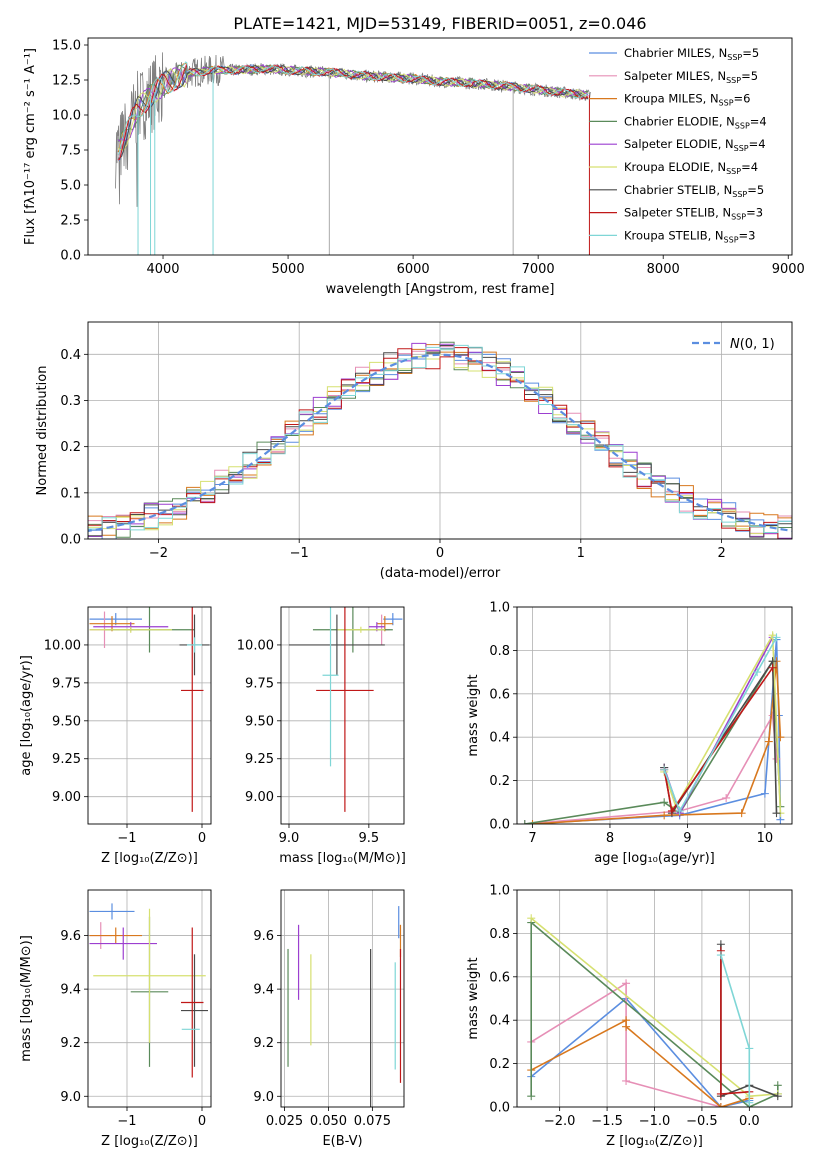 This screenshot has width=819, height=1170. Describe the element at coordinates (42, 431) in the screenshot. I see `y-axis-label: Normed distribution` at that location.